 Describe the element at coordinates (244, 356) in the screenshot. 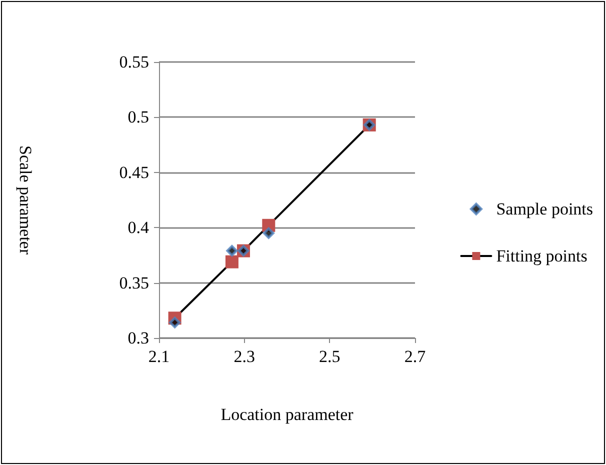

I see `x-tick-label: 2.3` at that location.